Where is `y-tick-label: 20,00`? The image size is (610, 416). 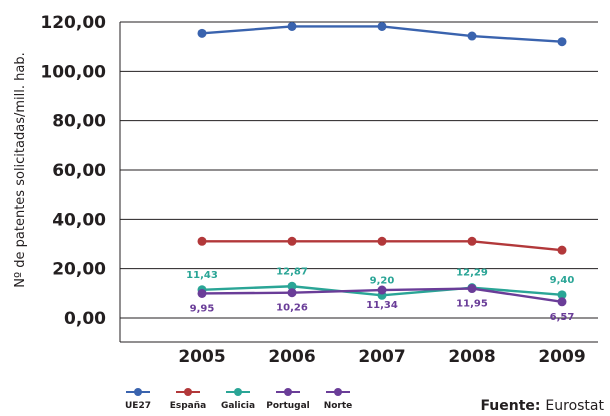 y-tick-label: 20,00 is located at coordinates (79, 270).